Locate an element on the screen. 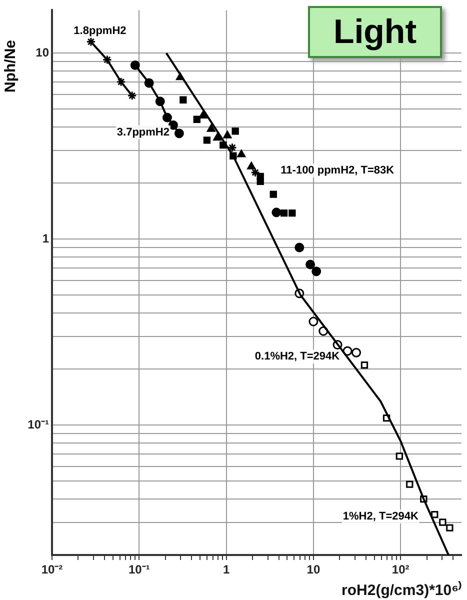 The image size is (467, 600). series-label: 3.7ppmH2 is located at coordinates (143, 132).